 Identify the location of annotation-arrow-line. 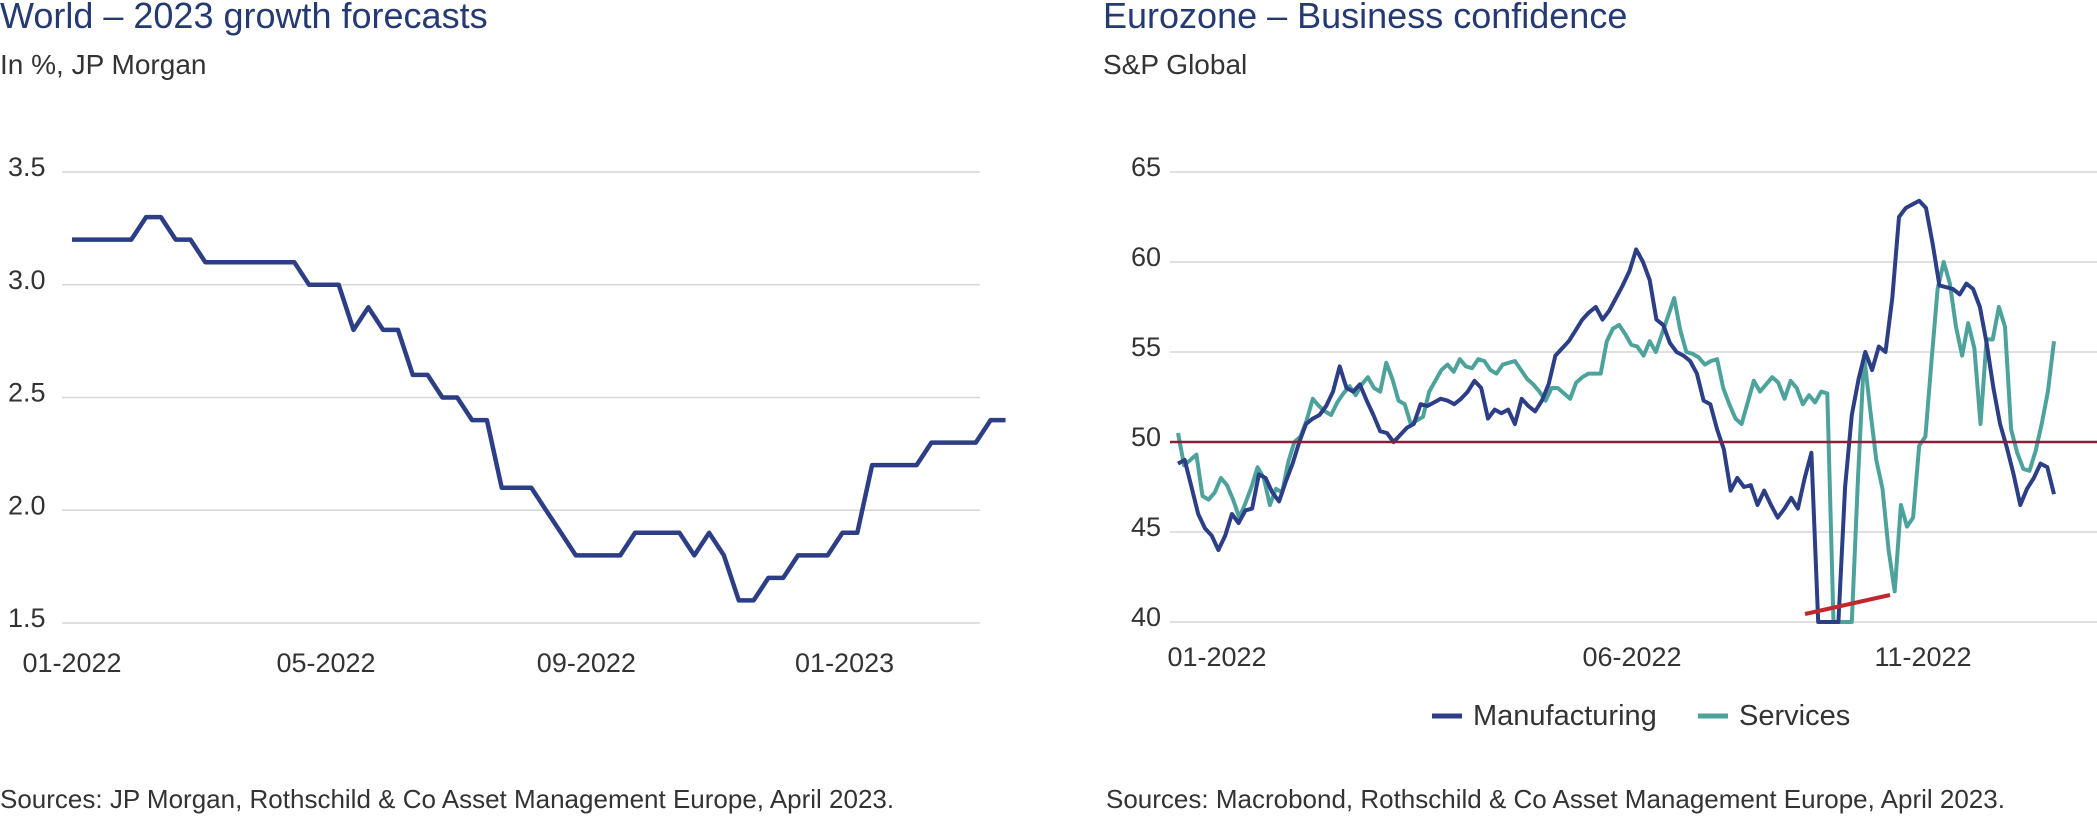
(1847, 604).